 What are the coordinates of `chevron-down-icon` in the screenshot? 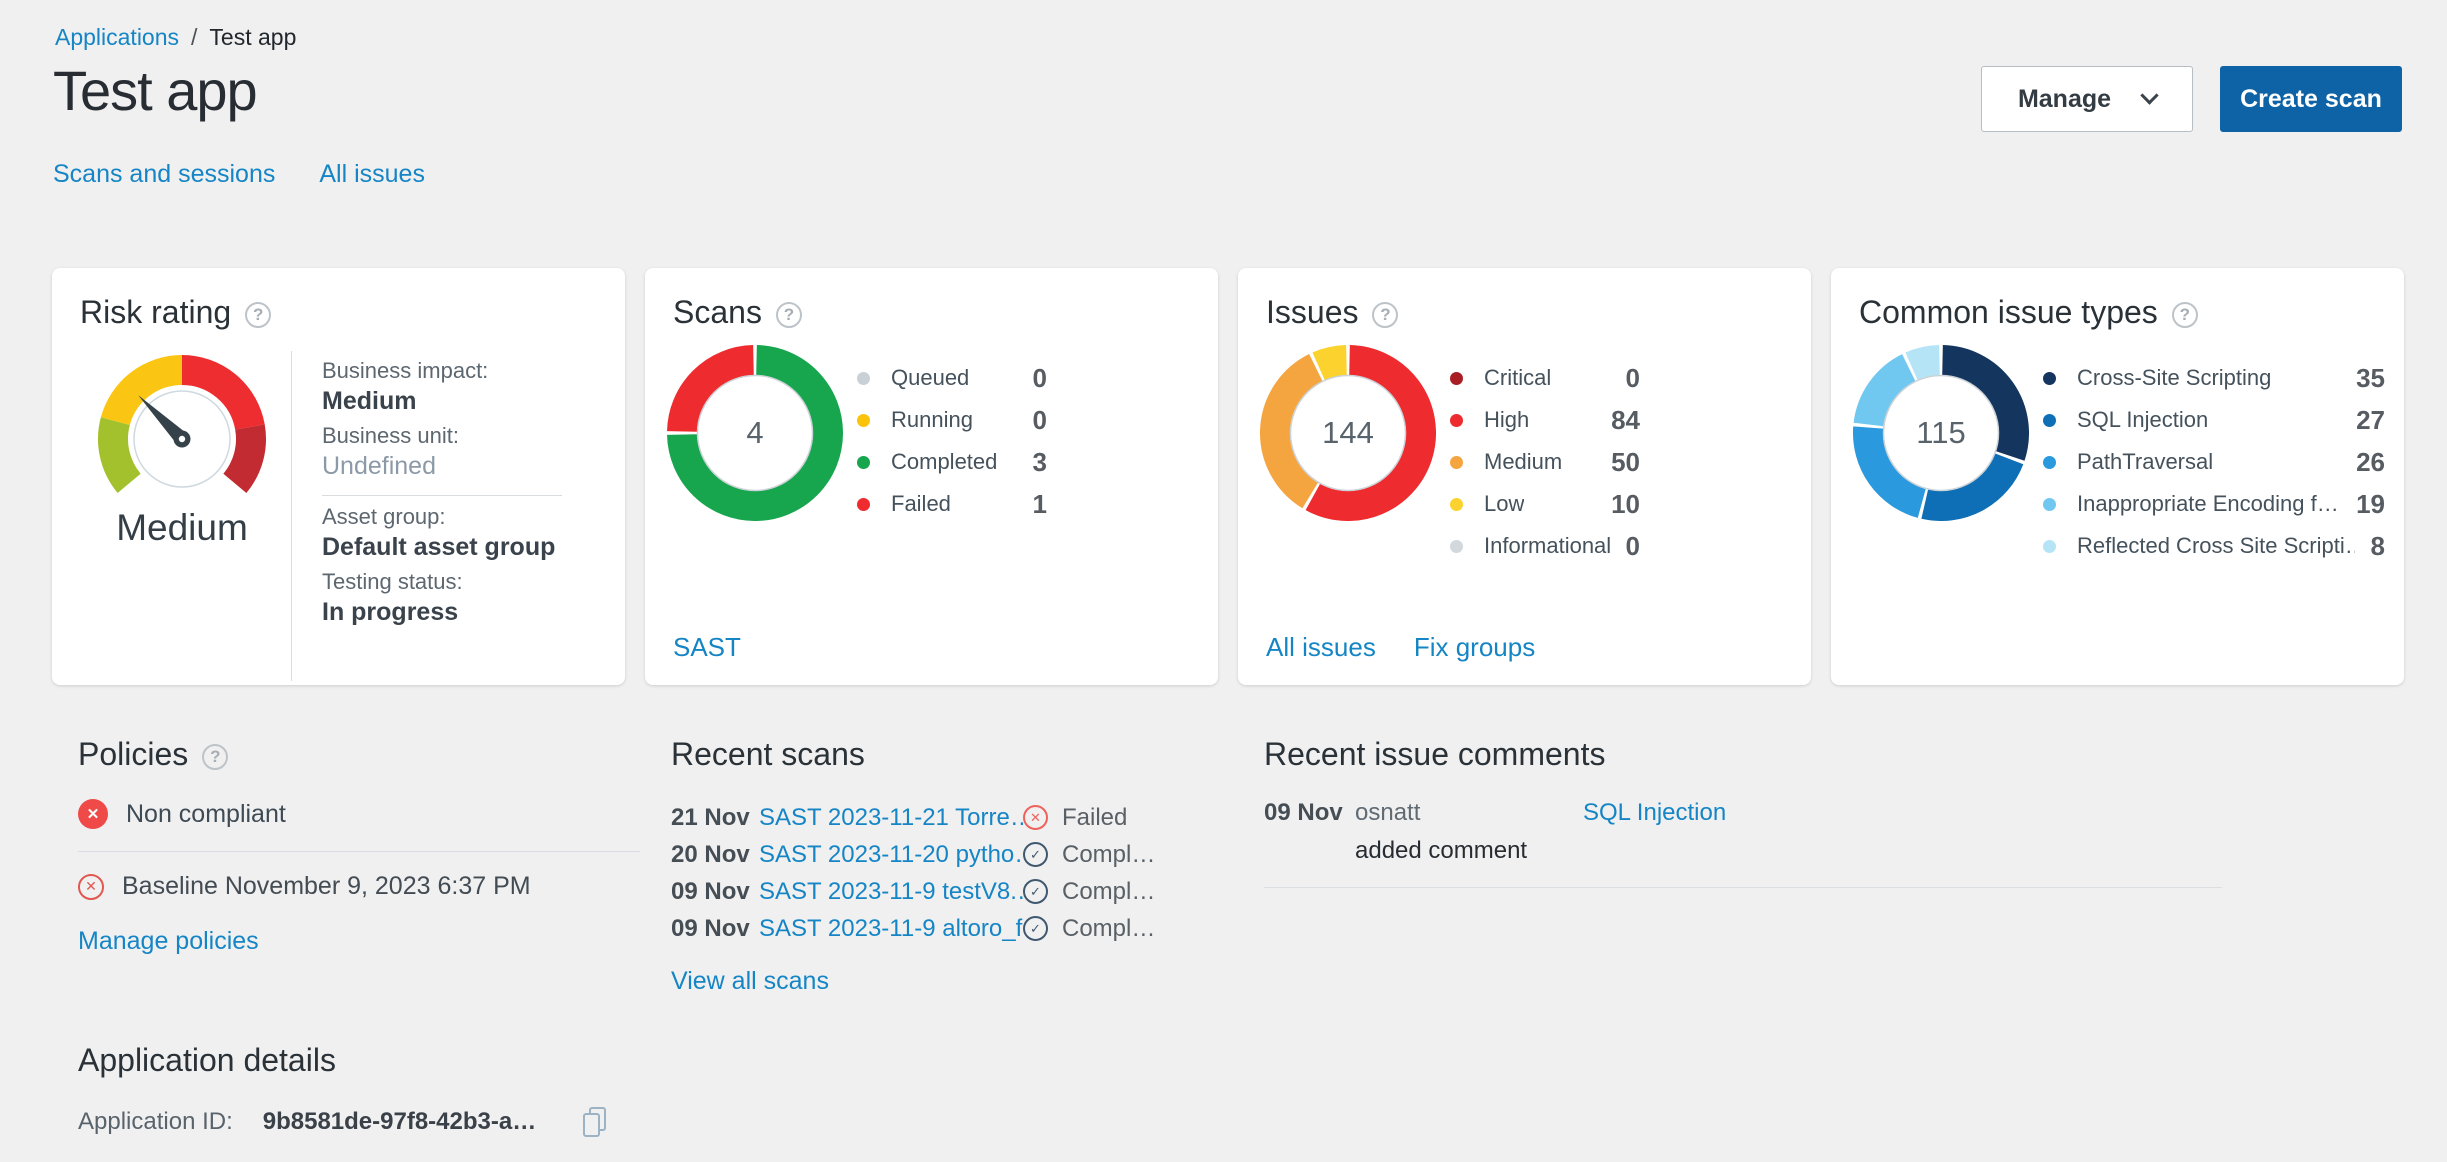 It's located at (2149, 95).